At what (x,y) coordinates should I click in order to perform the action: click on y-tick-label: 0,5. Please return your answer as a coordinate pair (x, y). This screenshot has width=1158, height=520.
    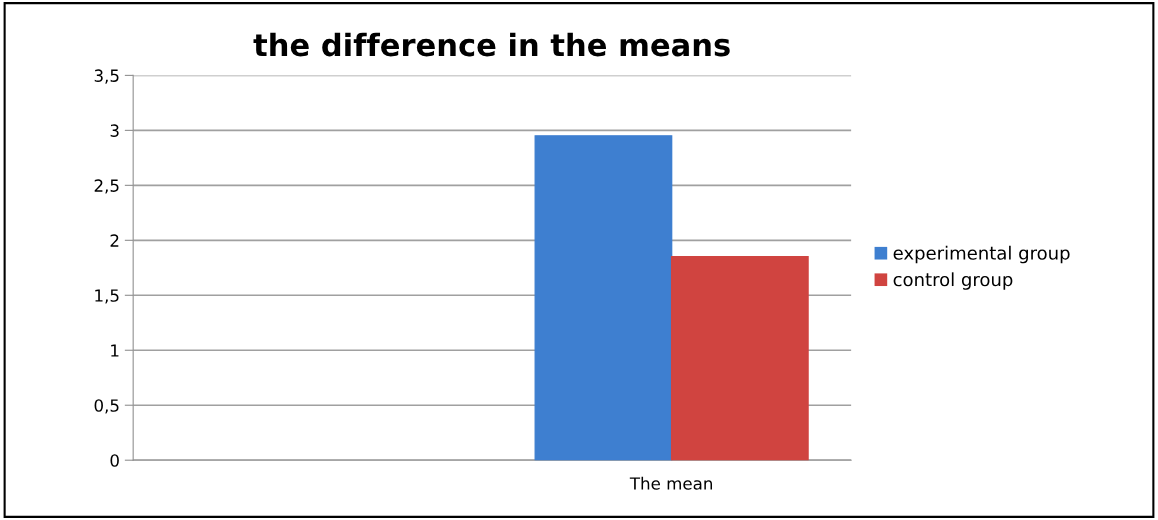
    Looking at the image, I should click on (106, 406).